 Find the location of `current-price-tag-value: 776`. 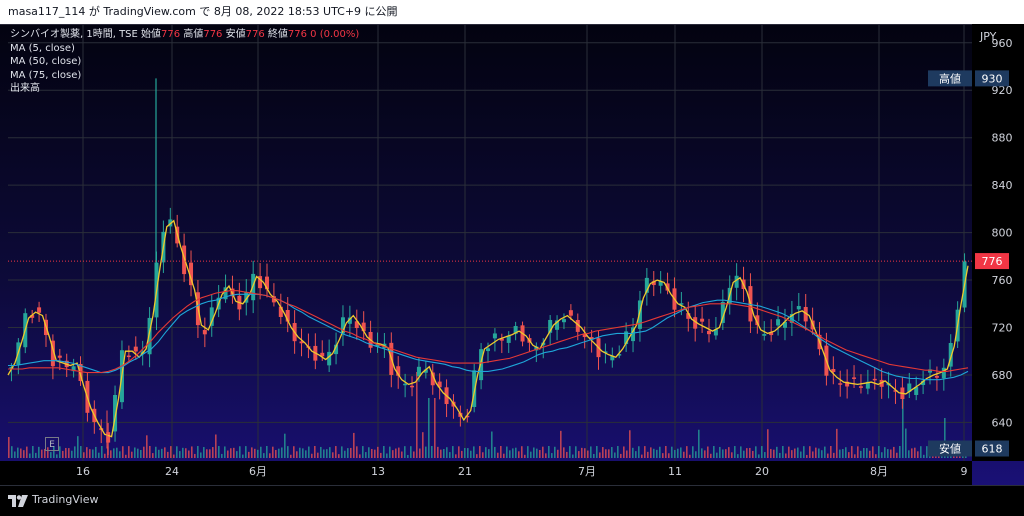

current-price-tag-value: 776 is located at coordinates (992, 261).